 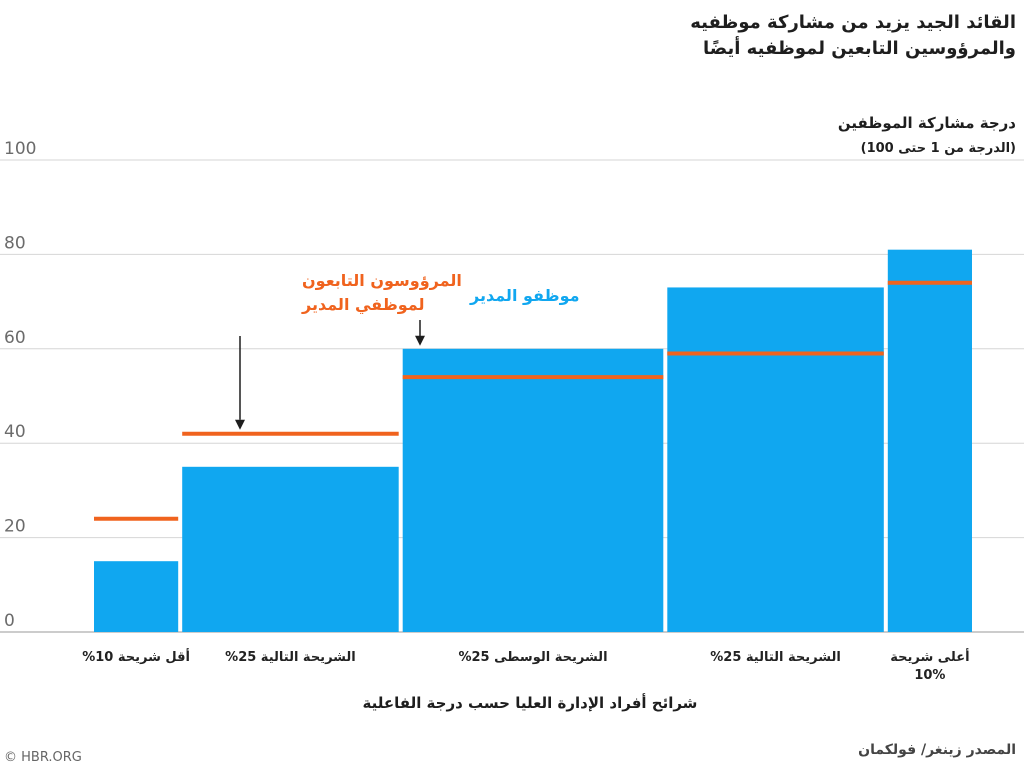 What do you see at coordinates (240, 424) in the screenshot?
I see `lines-annotation-arrowhead` at bounding box center [240, 424].